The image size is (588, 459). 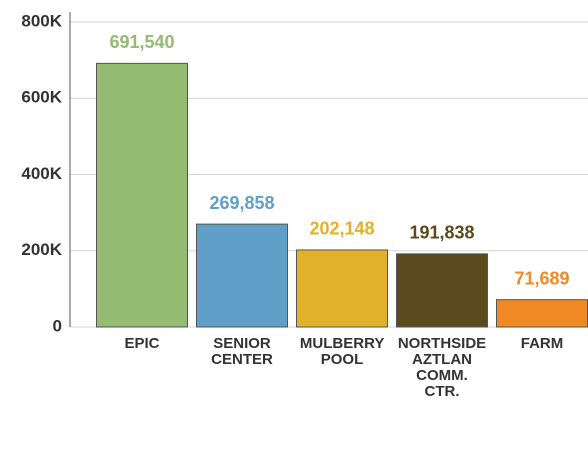 I want to click on value-label: 691,540, so click(x=141, y=42).